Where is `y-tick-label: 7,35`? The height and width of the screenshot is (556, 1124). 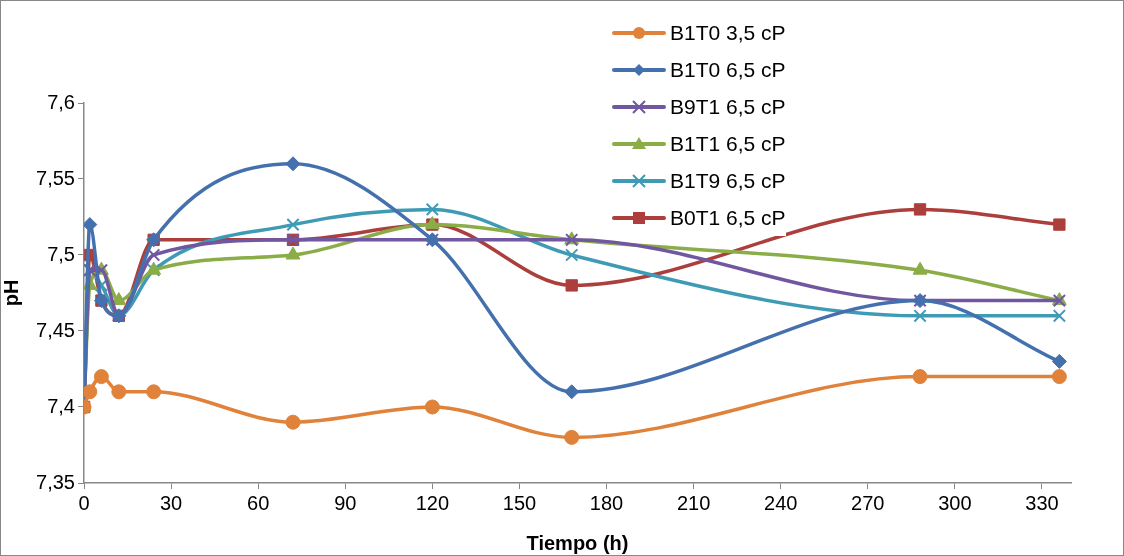
y-tick-label: 7,35 is located at coordinates (55, 481).